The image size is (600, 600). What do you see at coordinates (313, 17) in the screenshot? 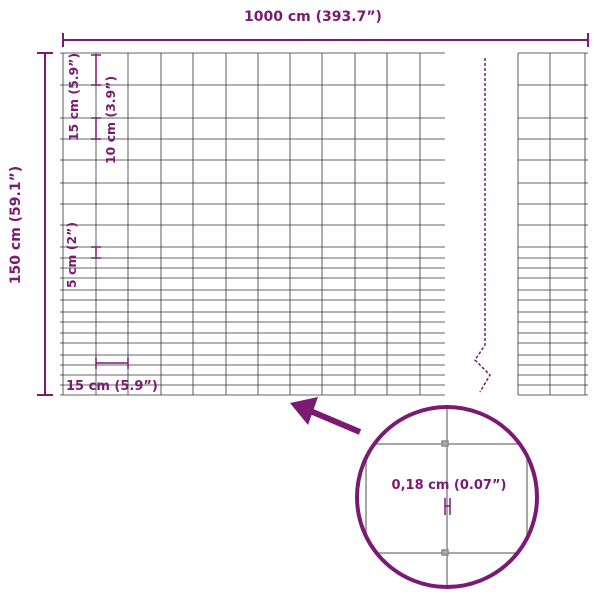
I see `width-label: 1000 cm (393.7”)` at bounding box center [313, 17].